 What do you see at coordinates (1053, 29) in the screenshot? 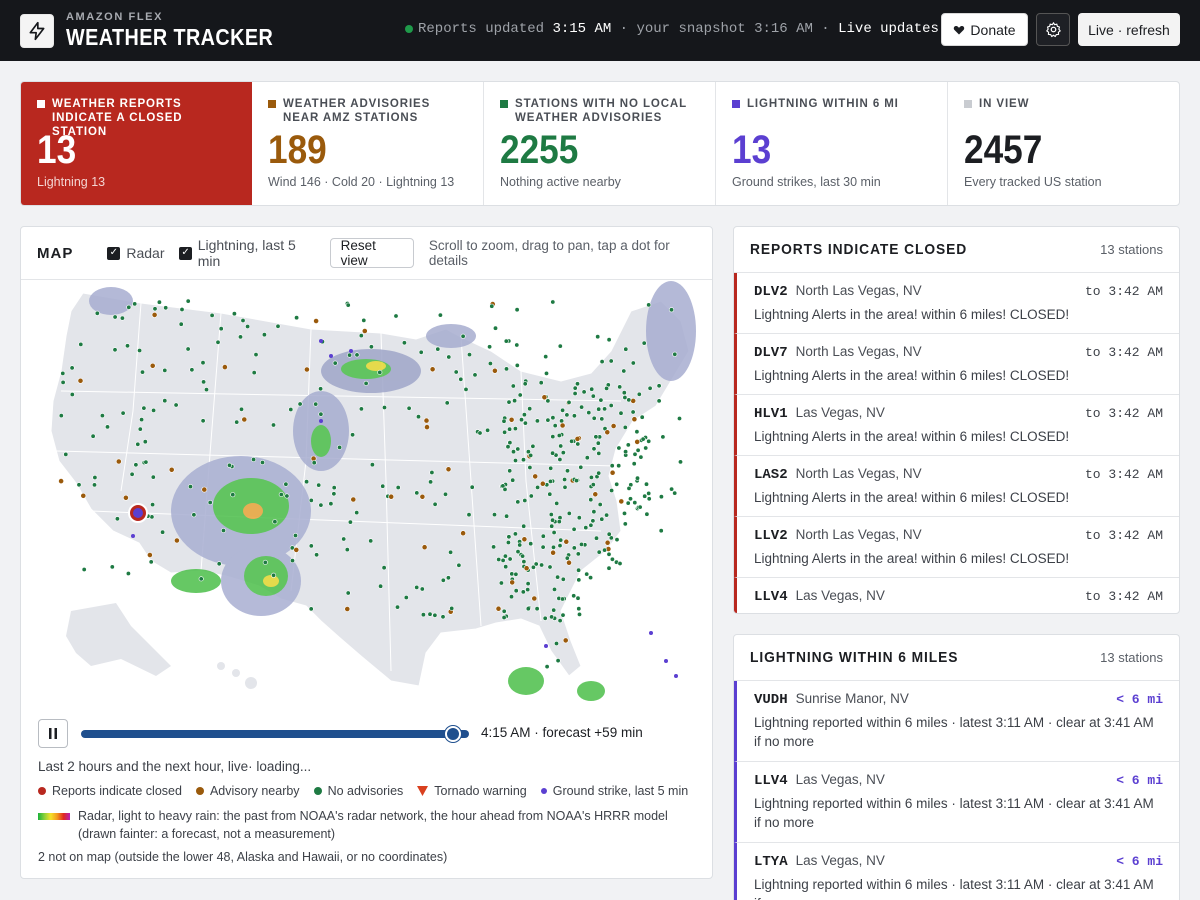
I see `settings-button` at bounding box center [1053, 29].